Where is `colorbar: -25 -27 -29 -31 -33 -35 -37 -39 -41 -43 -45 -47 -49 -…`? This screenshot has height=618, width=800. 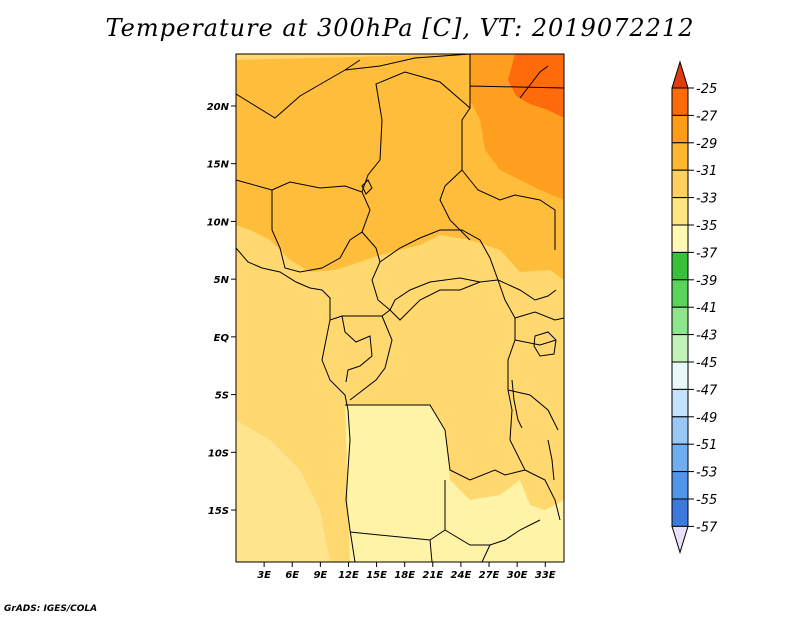
colorbar: -25 -27 -29 -31 -33 -35 -37 -39 -41 -43 -45 -47 -49 -… is located at coordinates (694, 307).